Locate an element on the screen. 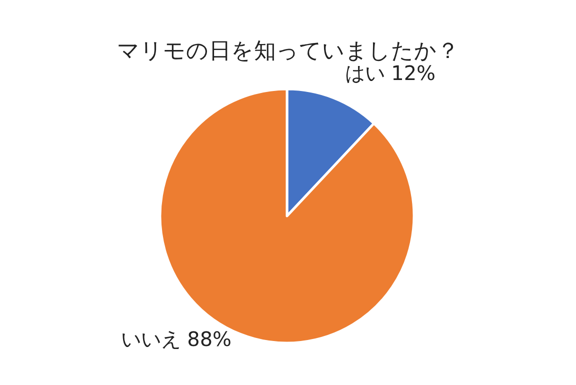  slice-label: はい 12% is located at coordinates (390, 73).